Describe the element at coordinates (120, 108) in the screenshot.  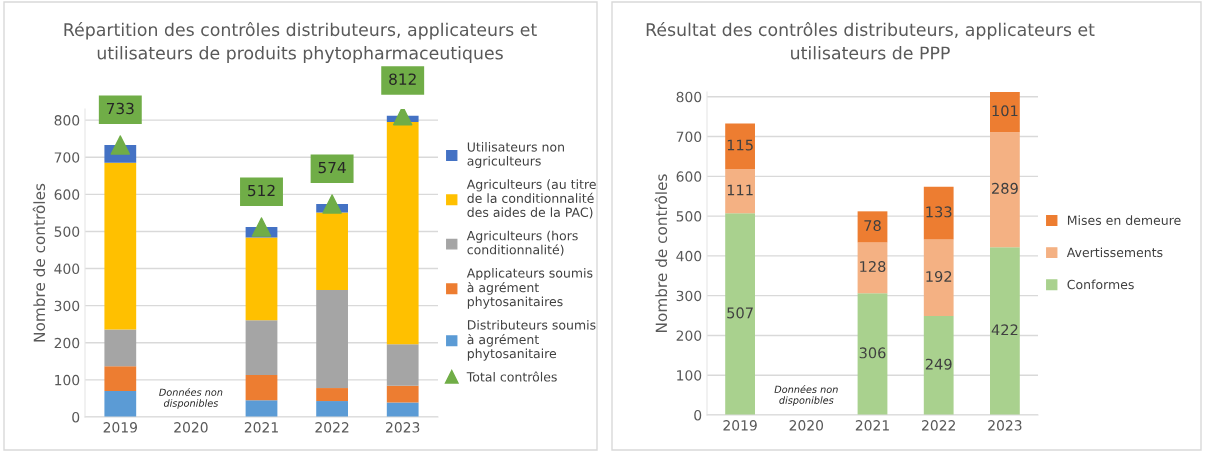
I see `data-label: 733` at that location.